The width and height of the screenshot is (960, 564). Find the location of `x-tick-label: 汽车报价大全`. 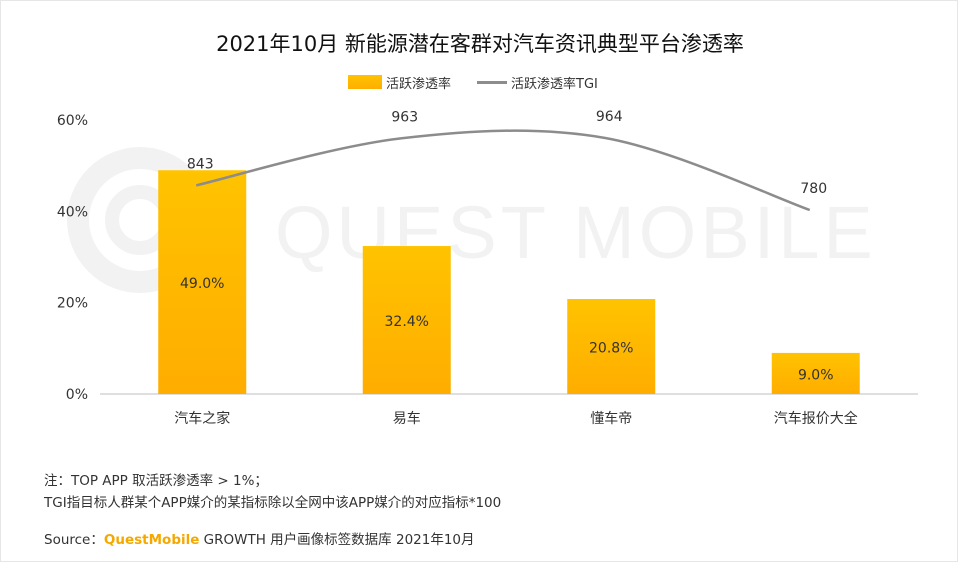

x-tick-label: 汽车报价大全 is located at coordinates (816, 418).